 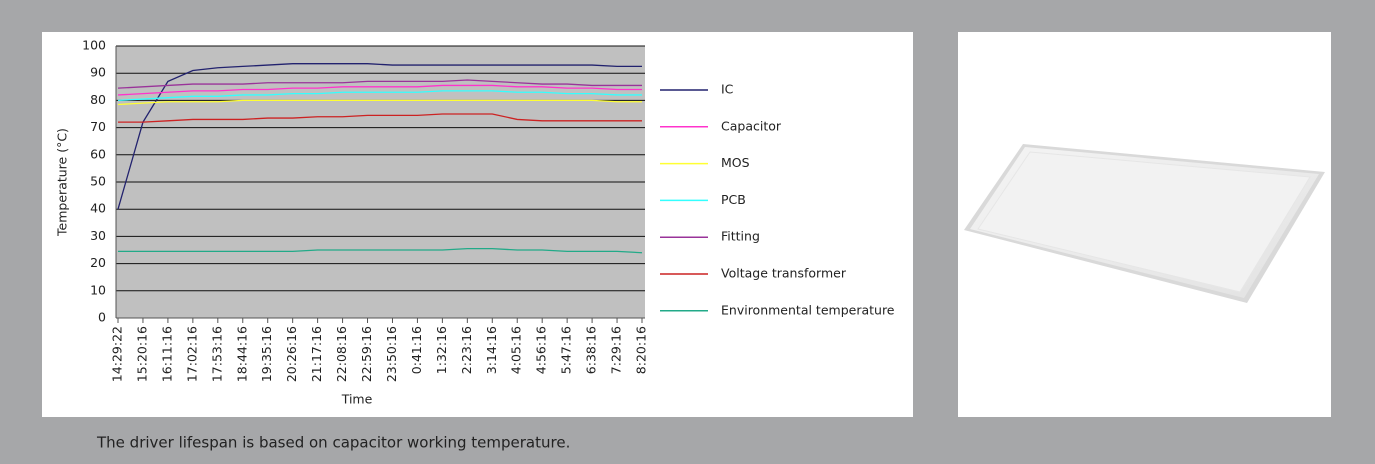 What do you see at coordinates (191, 354) in the screenshot?
I see `x-tick-label: 17:02:16` at bounding box center [191, 354].